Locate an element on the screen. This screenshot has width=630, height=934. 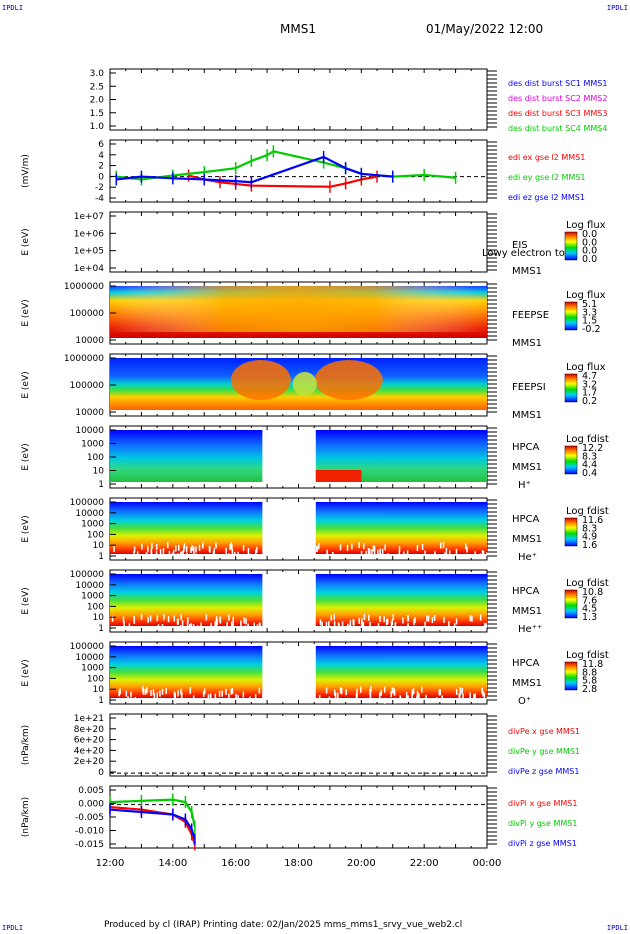
y-tick-label: 2.0 is located at coordinates (97, 101).